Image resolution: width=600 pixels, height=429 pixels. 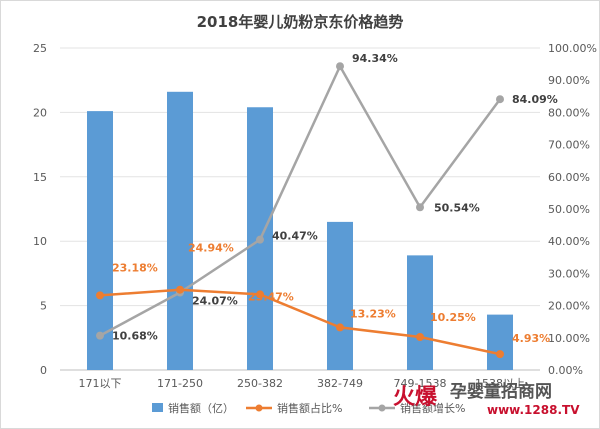 What do you see at coordinates (569, 241) in the screenshot?
I see `right-axis-tick-label: 40.00%` at bounding box center [569, 241].